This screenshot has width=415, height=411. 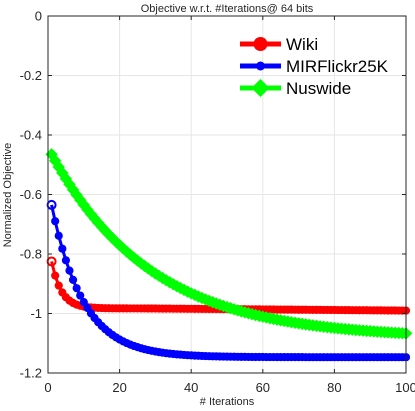 What do you see at coordinates (191, 387) in the screenshot?
I see `x-tick-label: 40` at bounding box center [191, 387].